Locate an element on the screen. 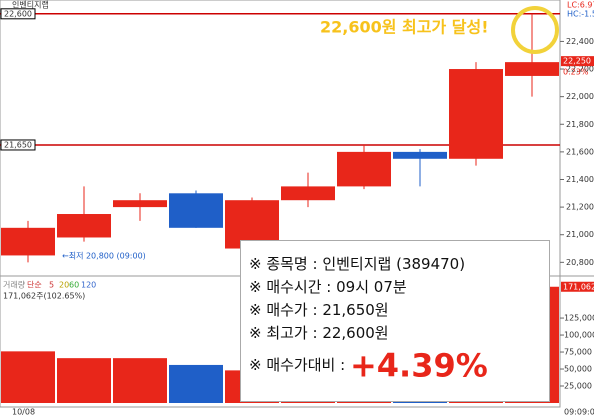 This screenshot has width=594, height=419. y-tick-label: 21,800 is located at coordinates (580, 124).